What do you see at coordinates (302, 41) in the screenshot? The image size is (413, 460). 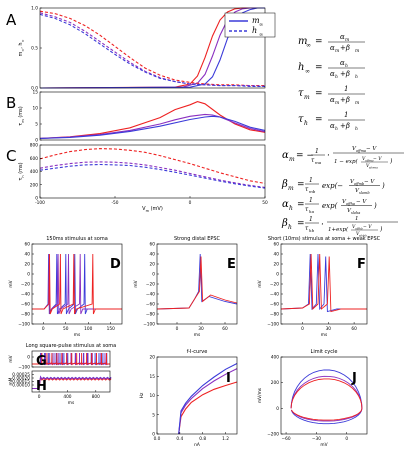 I see `eq-m-inf-lhs: m` at bounding box center [302, 41].